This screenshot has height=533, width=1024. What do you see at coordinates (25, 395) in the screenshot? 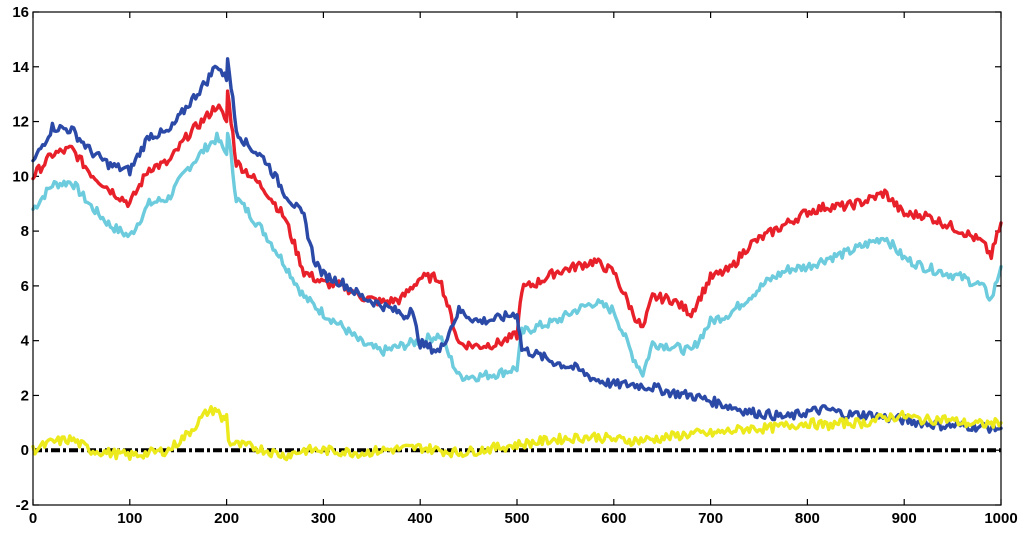
I see `y-tick-label: 2` at bounding box center [25, 395].